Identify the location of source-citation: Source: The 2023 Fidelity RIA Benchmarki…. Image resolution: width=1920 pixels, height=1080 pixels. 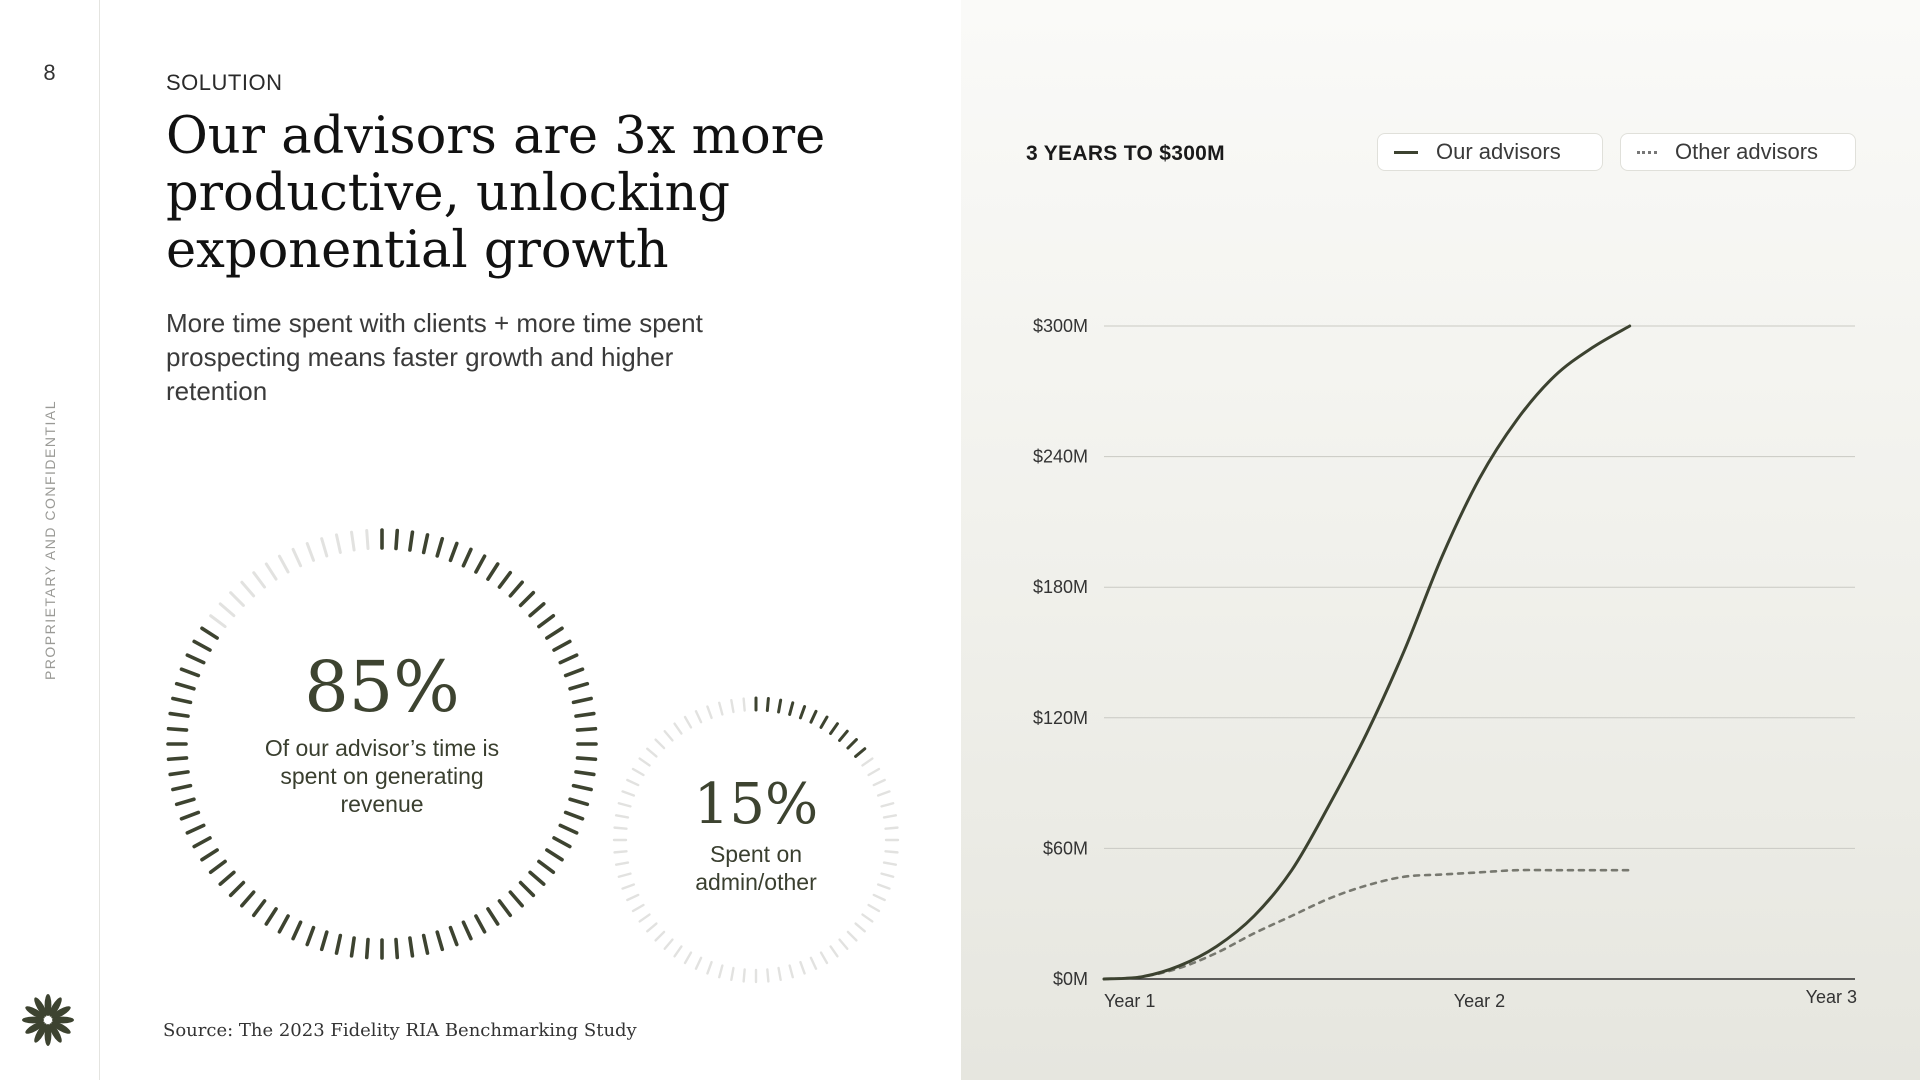
(400, 1030).